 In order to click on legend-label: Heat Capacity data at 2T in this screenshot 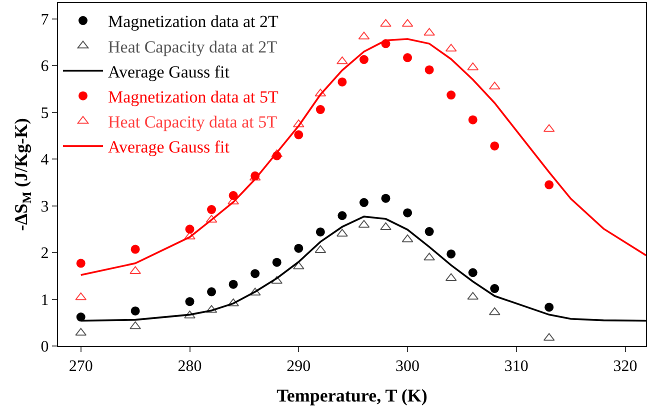, I will do `click(193, 46)`.